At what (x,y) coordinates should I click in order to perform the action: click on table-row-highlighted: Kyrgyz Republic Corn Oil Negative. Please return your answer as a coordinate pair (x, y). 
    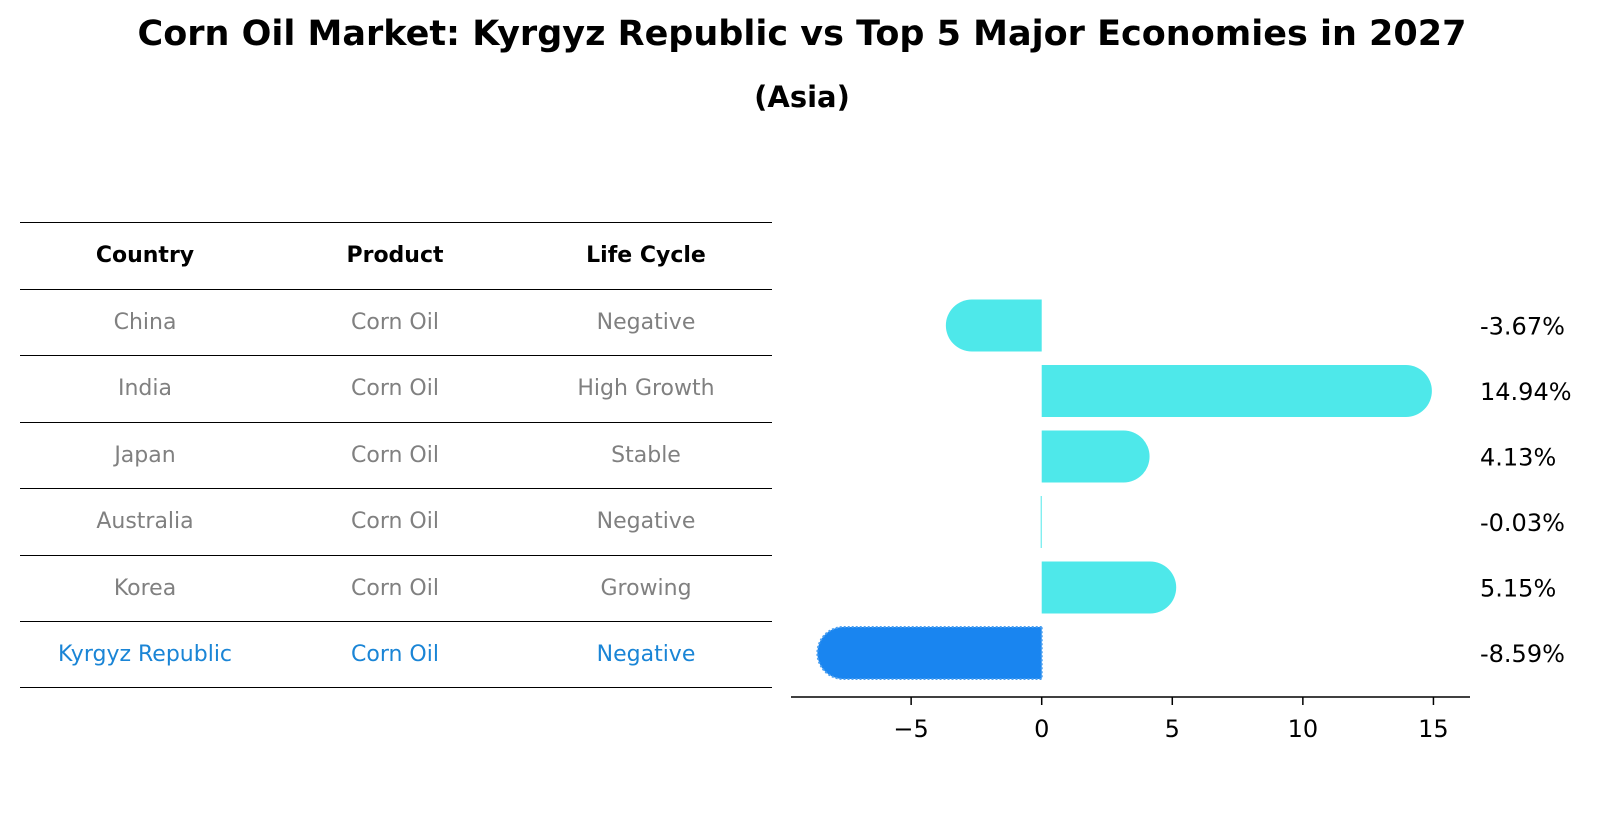
    Looking at the image, I should click on (396, 654).